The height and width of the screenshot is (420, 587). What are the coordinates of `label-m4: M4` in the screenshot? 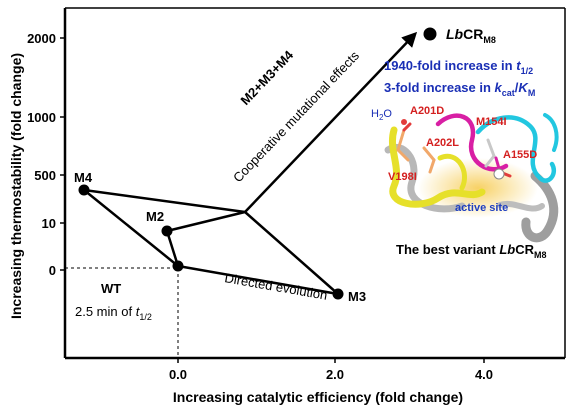 It's located at (83, 177).